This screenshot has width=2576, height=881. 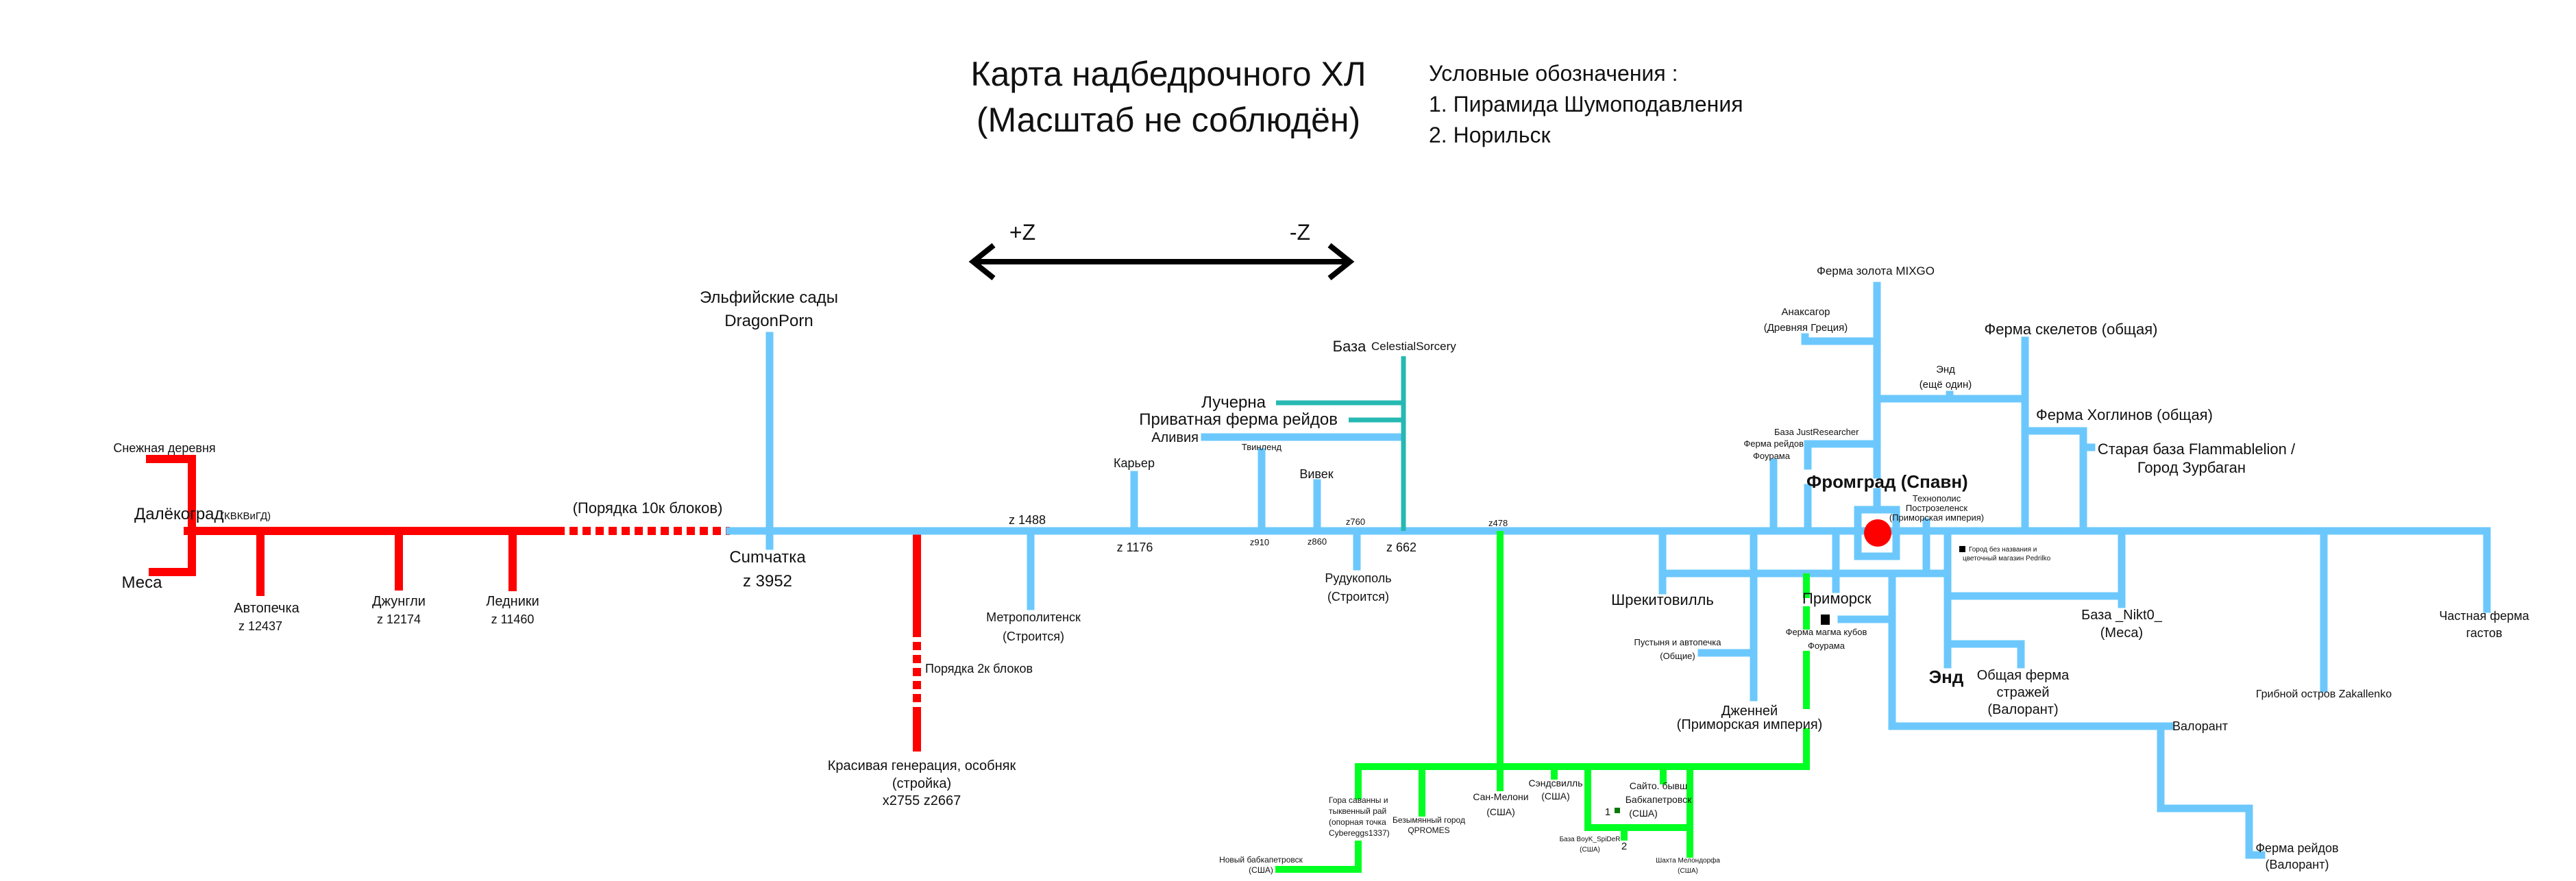 What do you see at coordinates (1161, 262) in the screenshot?
I see `z-axis-arrow` at bounding box center [1161, 262].